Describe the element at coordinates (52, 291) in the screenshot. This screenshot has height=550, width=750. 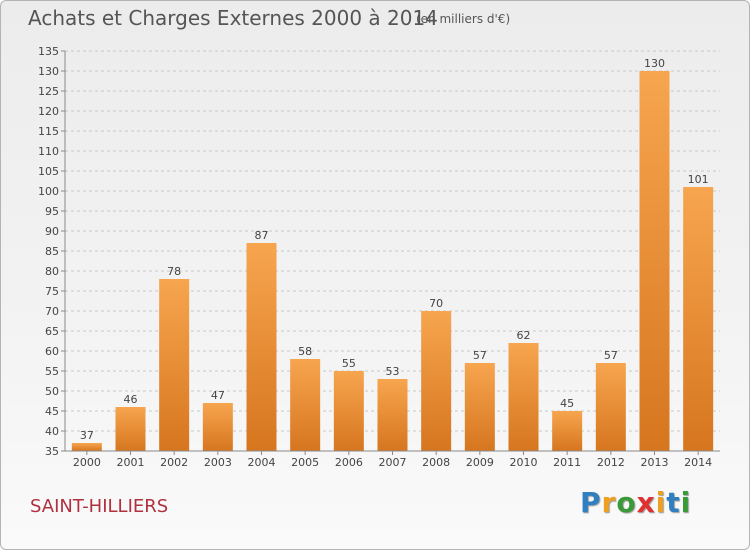
I see `y-tick-label: 75` at that location.